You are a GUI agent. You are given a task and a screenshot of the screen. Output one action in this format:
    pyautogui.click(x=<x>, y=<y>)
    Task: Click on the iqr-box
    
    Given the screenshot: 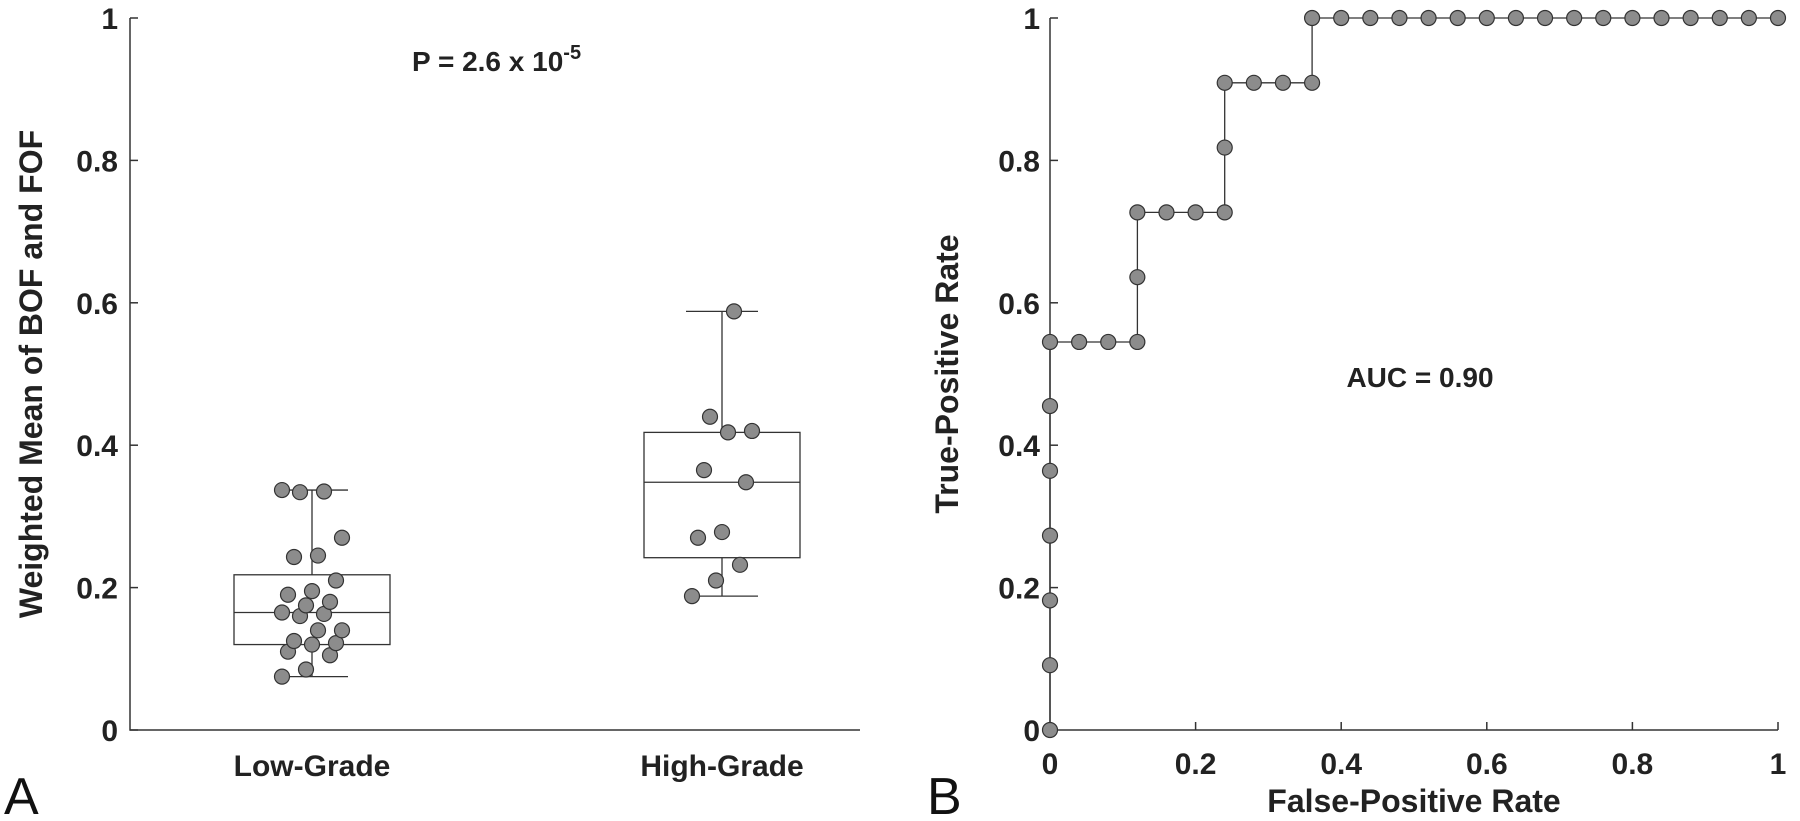 What is the action you would take?
    pyautogui.click(x=722, y=495)
    